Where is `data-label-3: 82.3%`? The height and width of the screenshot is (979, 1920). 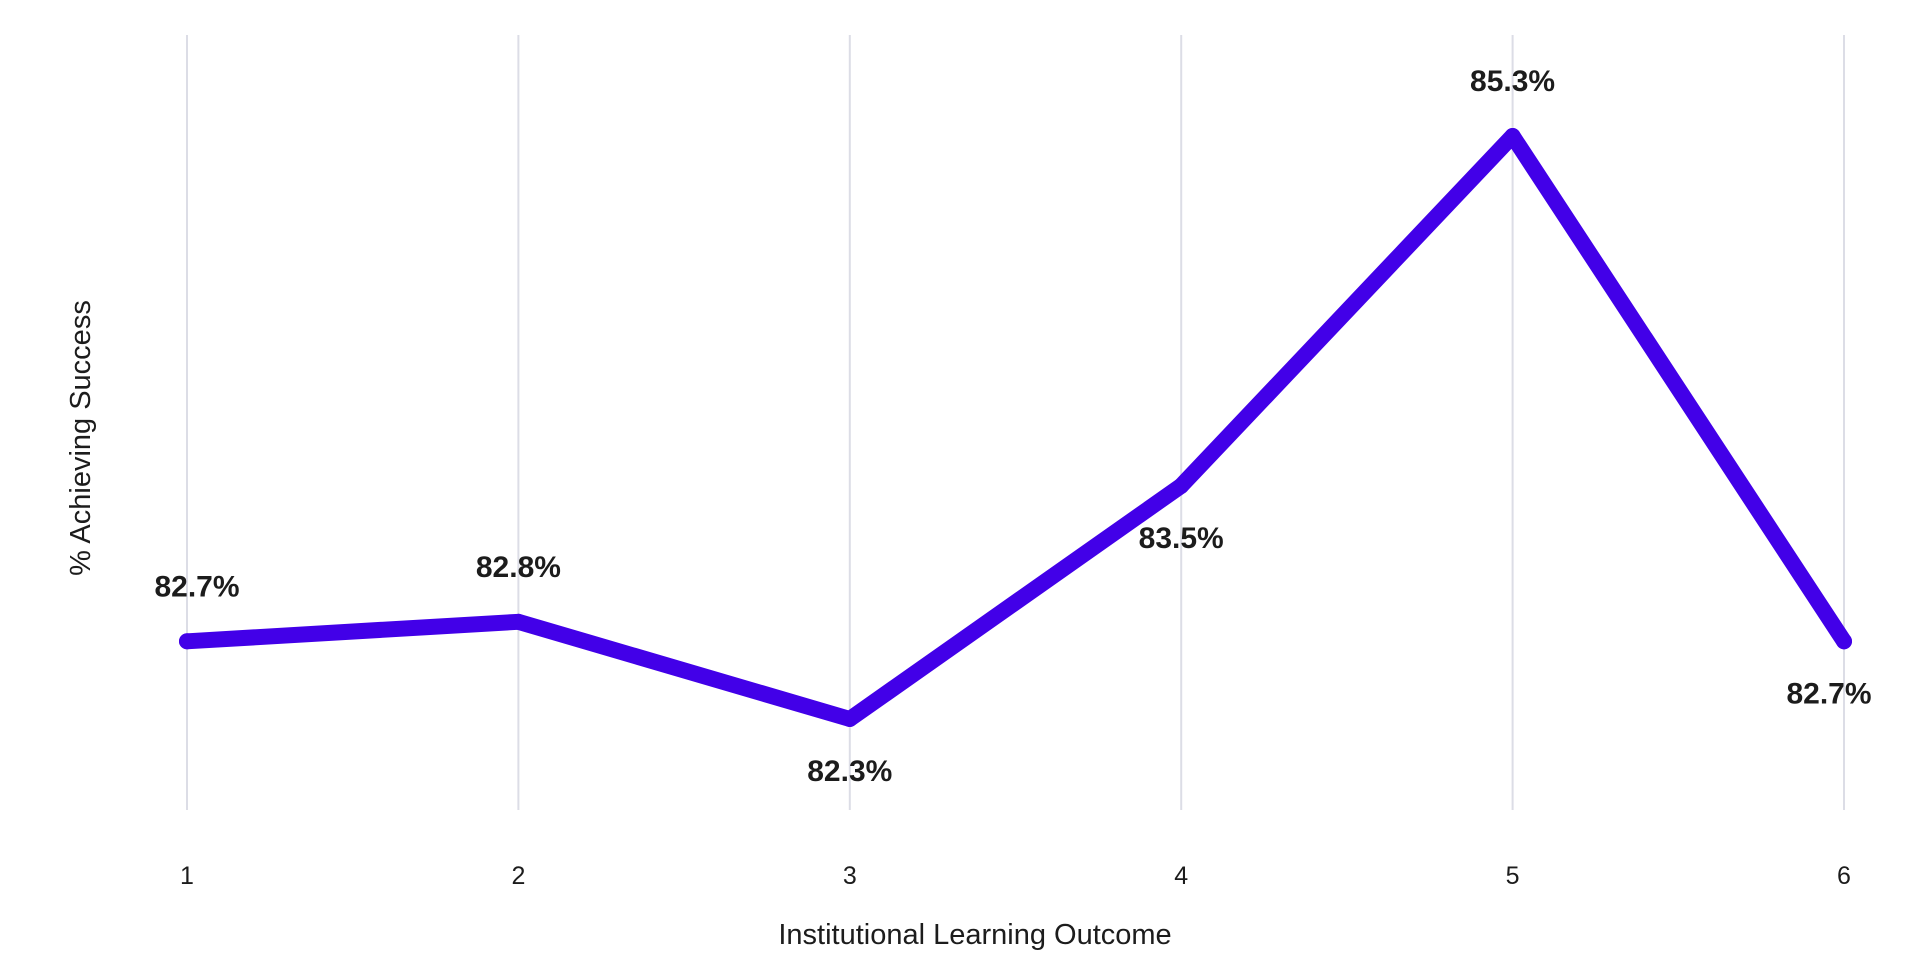
data-label-3: 82.3% is located at coordinates (849, 771).